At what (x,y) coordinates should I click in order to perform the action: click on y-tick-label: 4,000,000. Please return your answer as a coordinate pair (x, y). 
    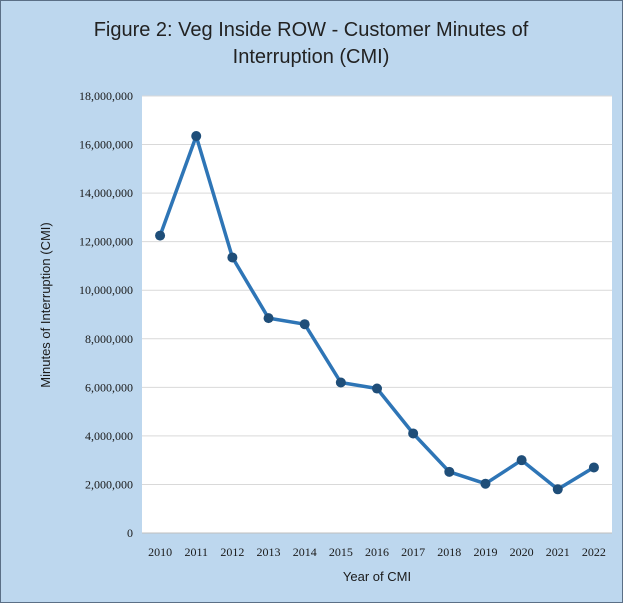
    Looking at the image, I should click on (109, 436).